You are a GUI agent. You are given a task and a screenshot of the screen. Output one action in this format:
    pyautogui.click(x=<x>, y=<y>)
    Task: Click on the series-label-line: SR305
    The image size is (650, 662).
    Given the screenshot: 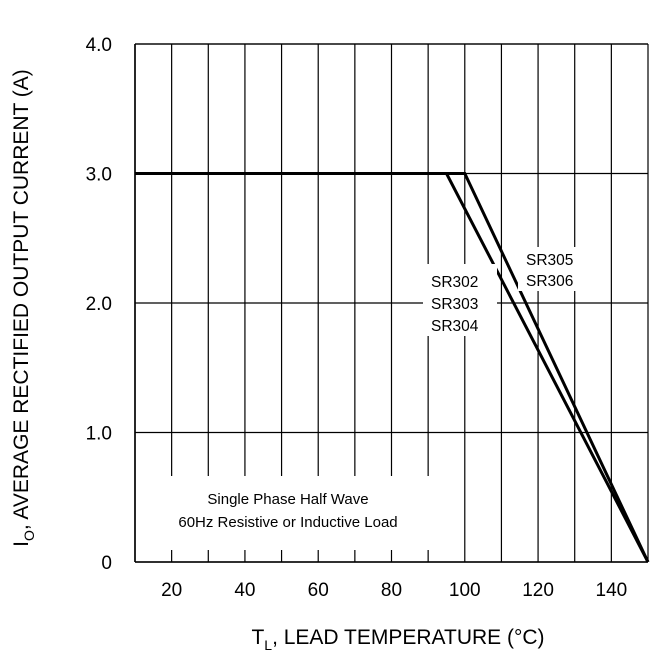 What is the action you would take?
    pyautogui.click(x=549, y=260)
    